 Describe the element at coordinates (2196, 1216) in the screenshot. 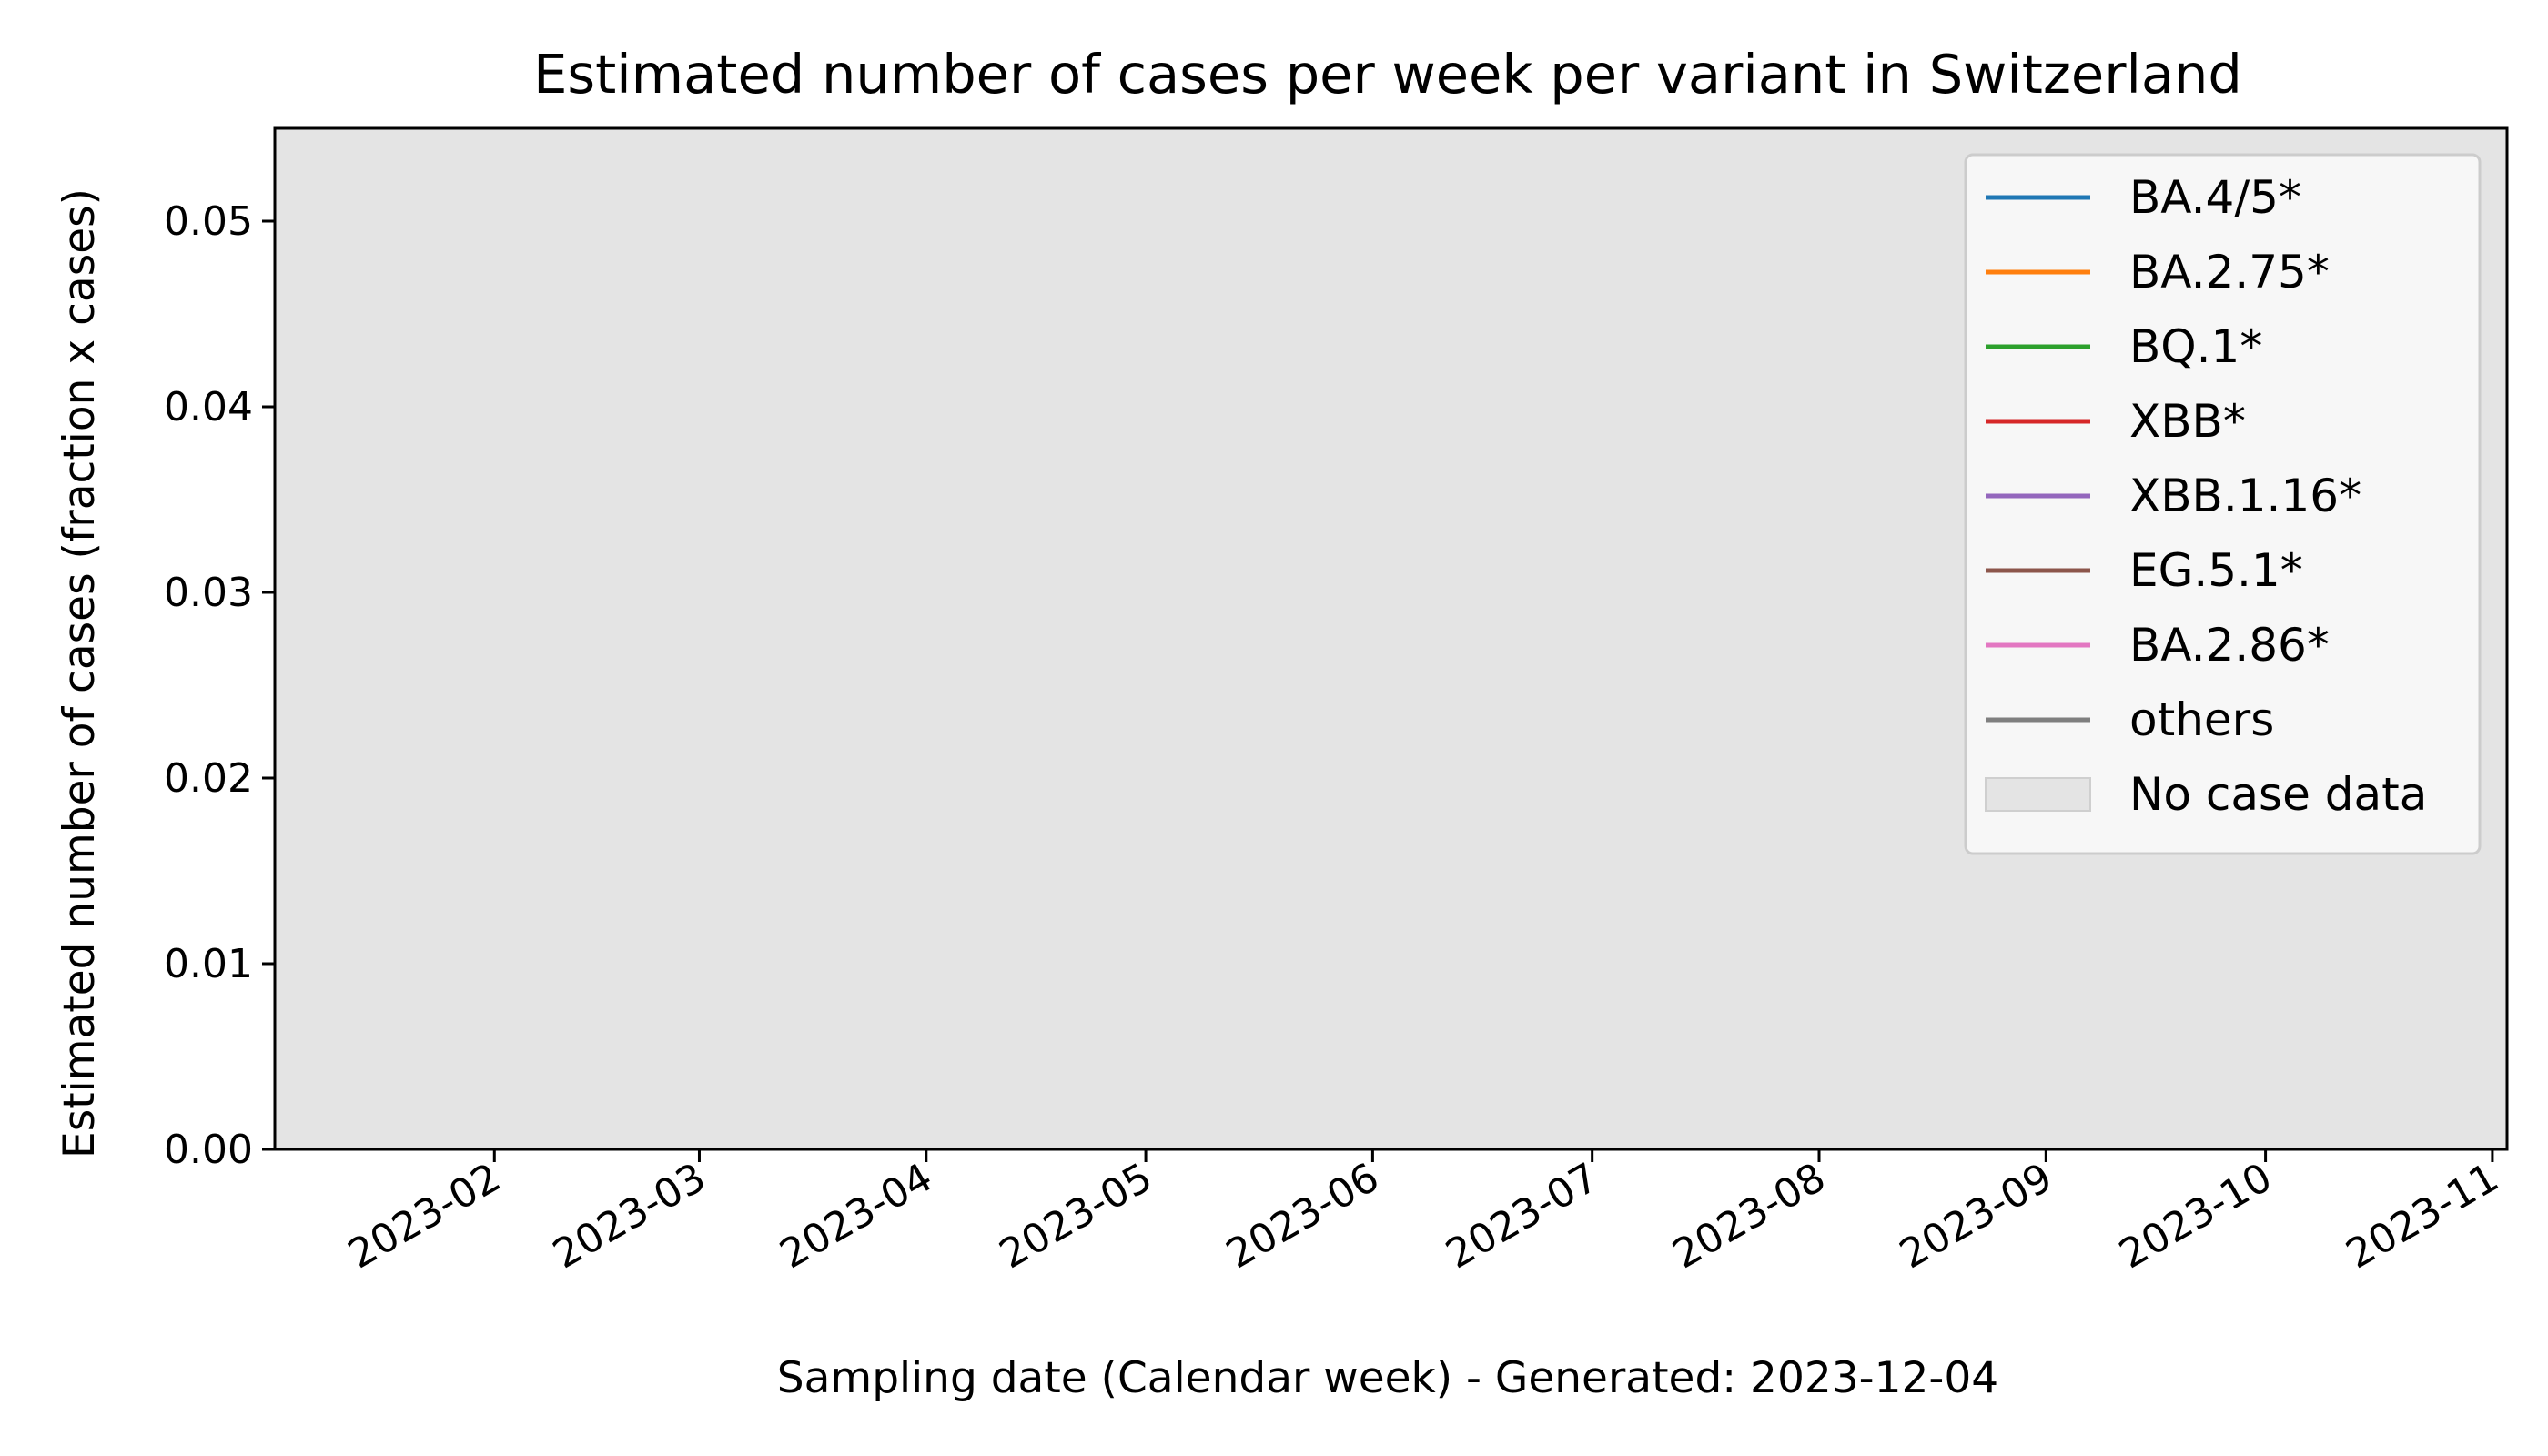

I see `x-tick-label: 2023-10` at that location.